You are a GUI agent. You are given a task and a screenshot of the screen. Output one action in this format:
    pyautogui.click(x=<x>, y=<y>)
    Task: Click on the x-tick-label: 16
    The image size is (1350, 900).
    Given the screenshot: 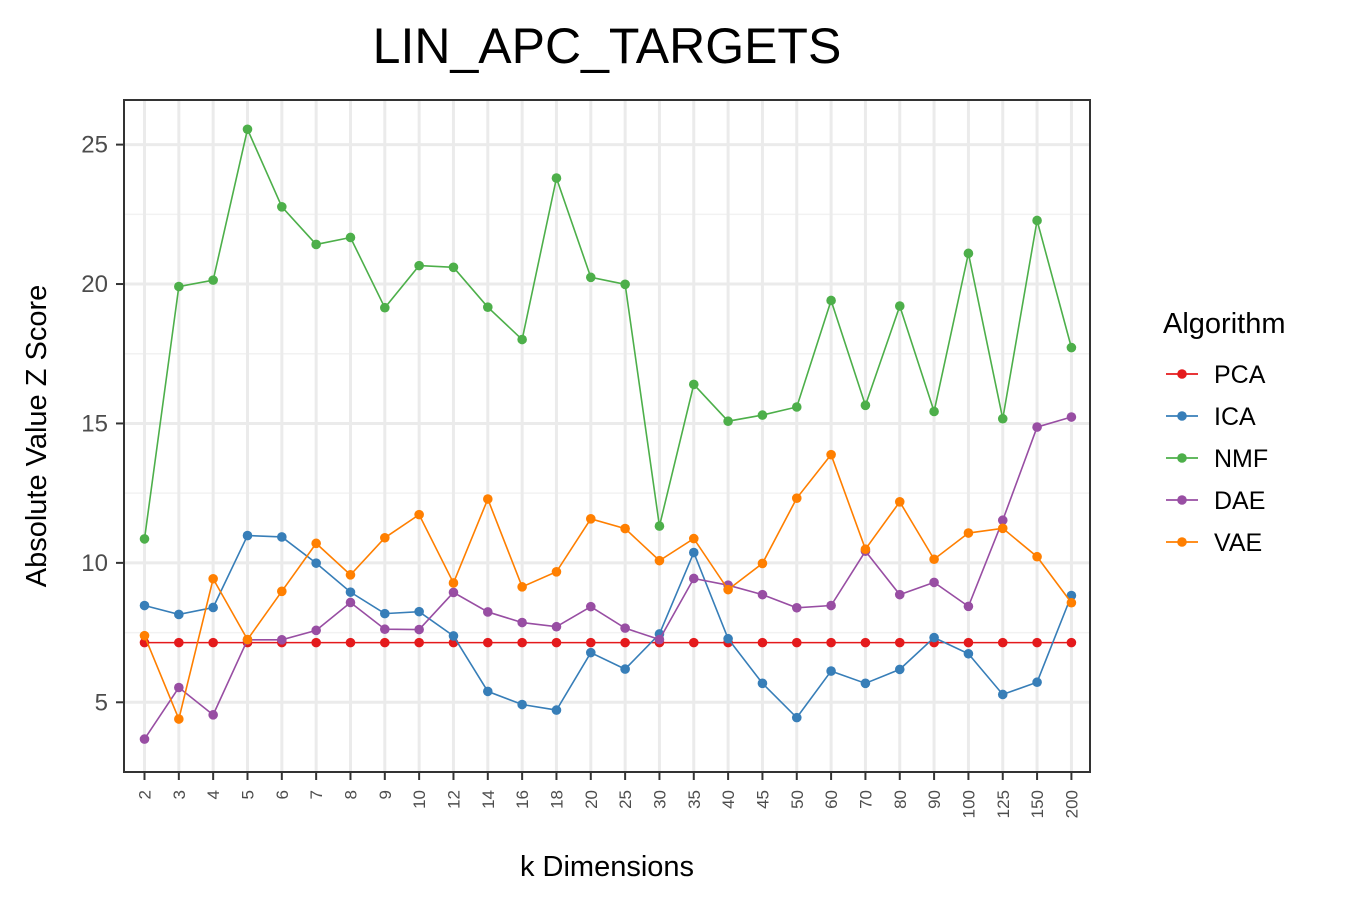 What is the action you would take?
    pyautogui.click(x=522, y=799)
    